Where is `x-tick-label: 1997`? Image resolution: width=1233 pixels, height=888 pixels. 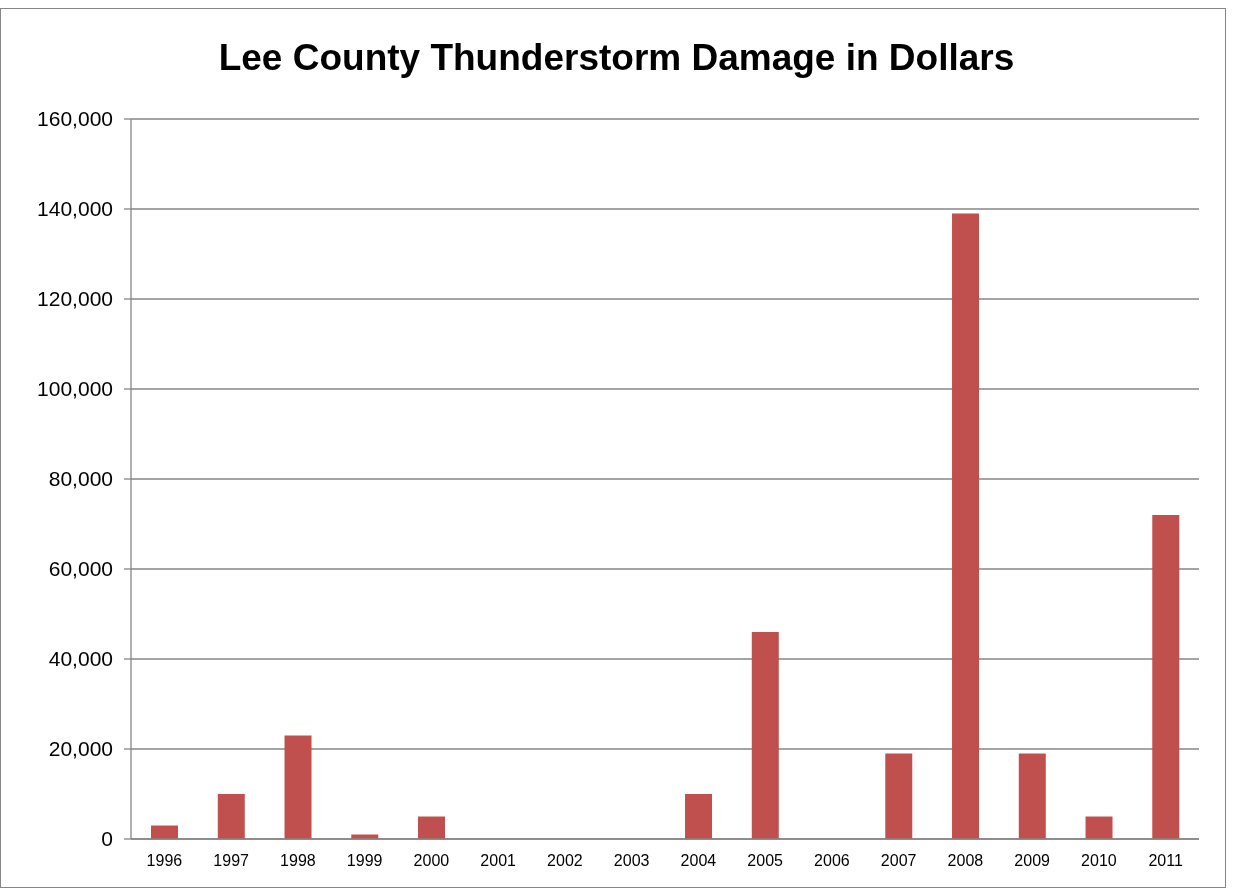 x-tick-label: 1997 is located at coordinates (231, 861).